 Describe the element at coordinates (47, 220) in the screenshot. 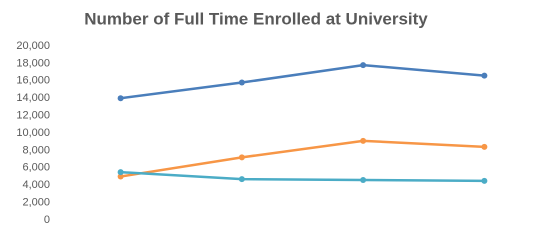

I see `y-tick-label: 0` at that location.